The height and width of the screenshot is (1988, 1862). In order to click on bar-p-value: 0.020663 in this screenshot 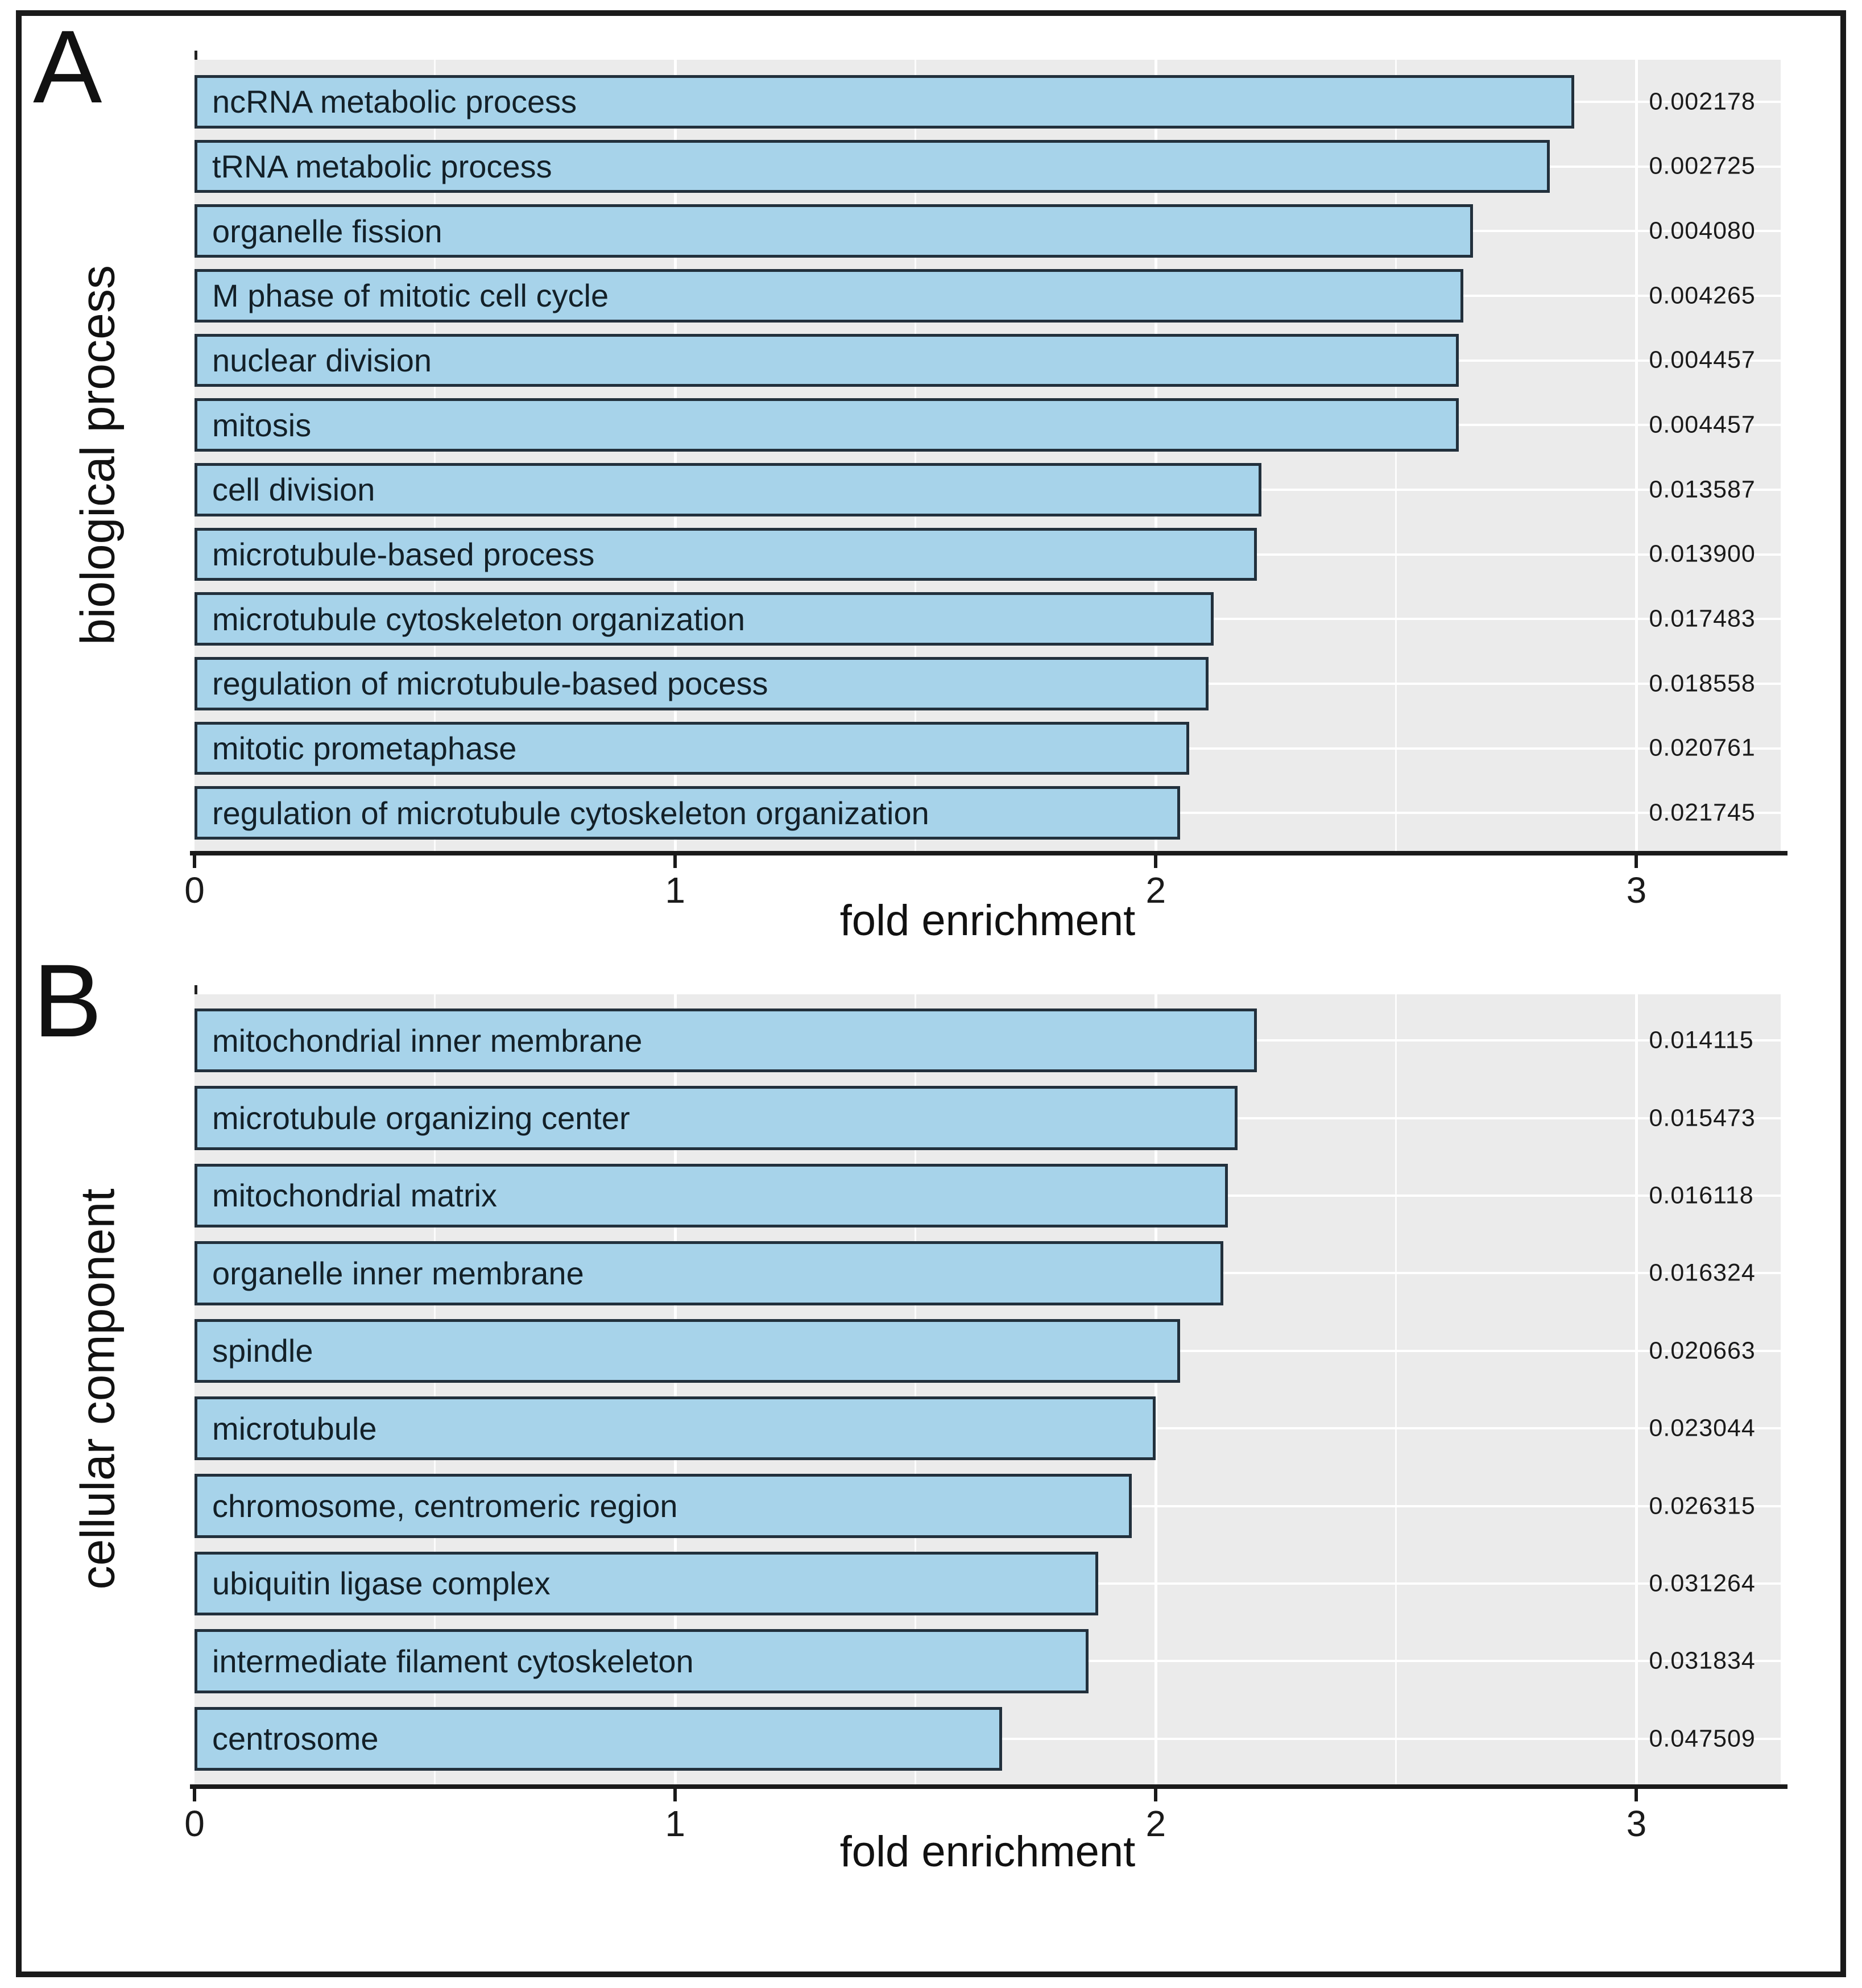, I will do `click(1702, 1351)`.